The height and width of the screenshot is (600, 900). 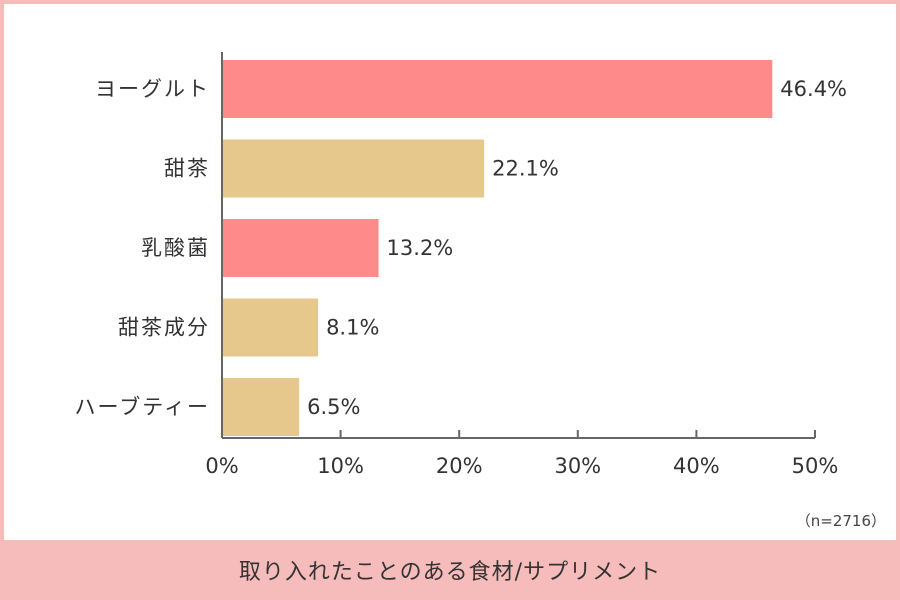 What do you see at coordinates (164, 328) in the screenshot?
I see `category-label: 甜茶成分` at bounding box center [164, 328].